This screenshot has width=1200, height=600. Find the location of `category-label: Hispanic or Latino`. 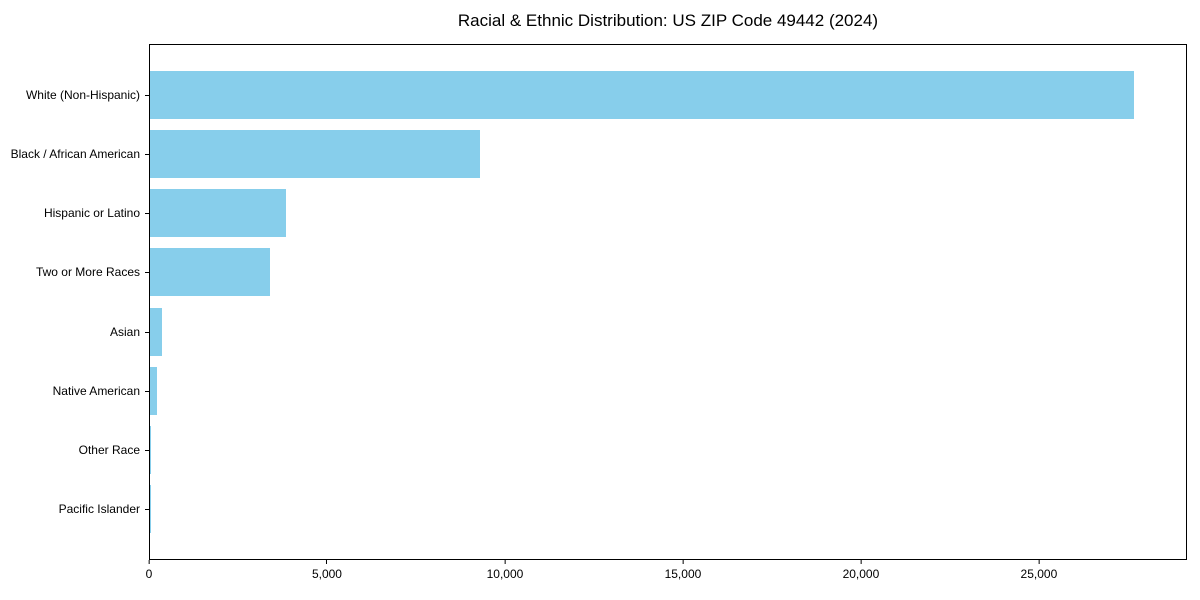

category-label: Hispanic or Latino is located at coordinates (91, 213).